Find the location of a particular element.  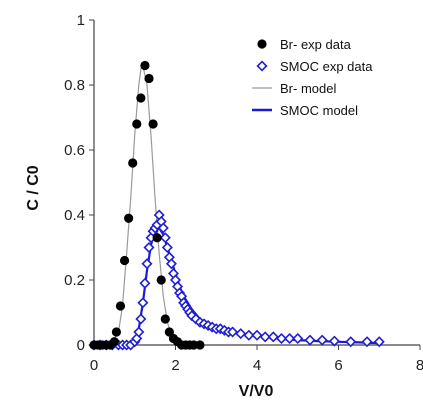

y-tick-label: 0.8 is located at coordinates (74, 85).